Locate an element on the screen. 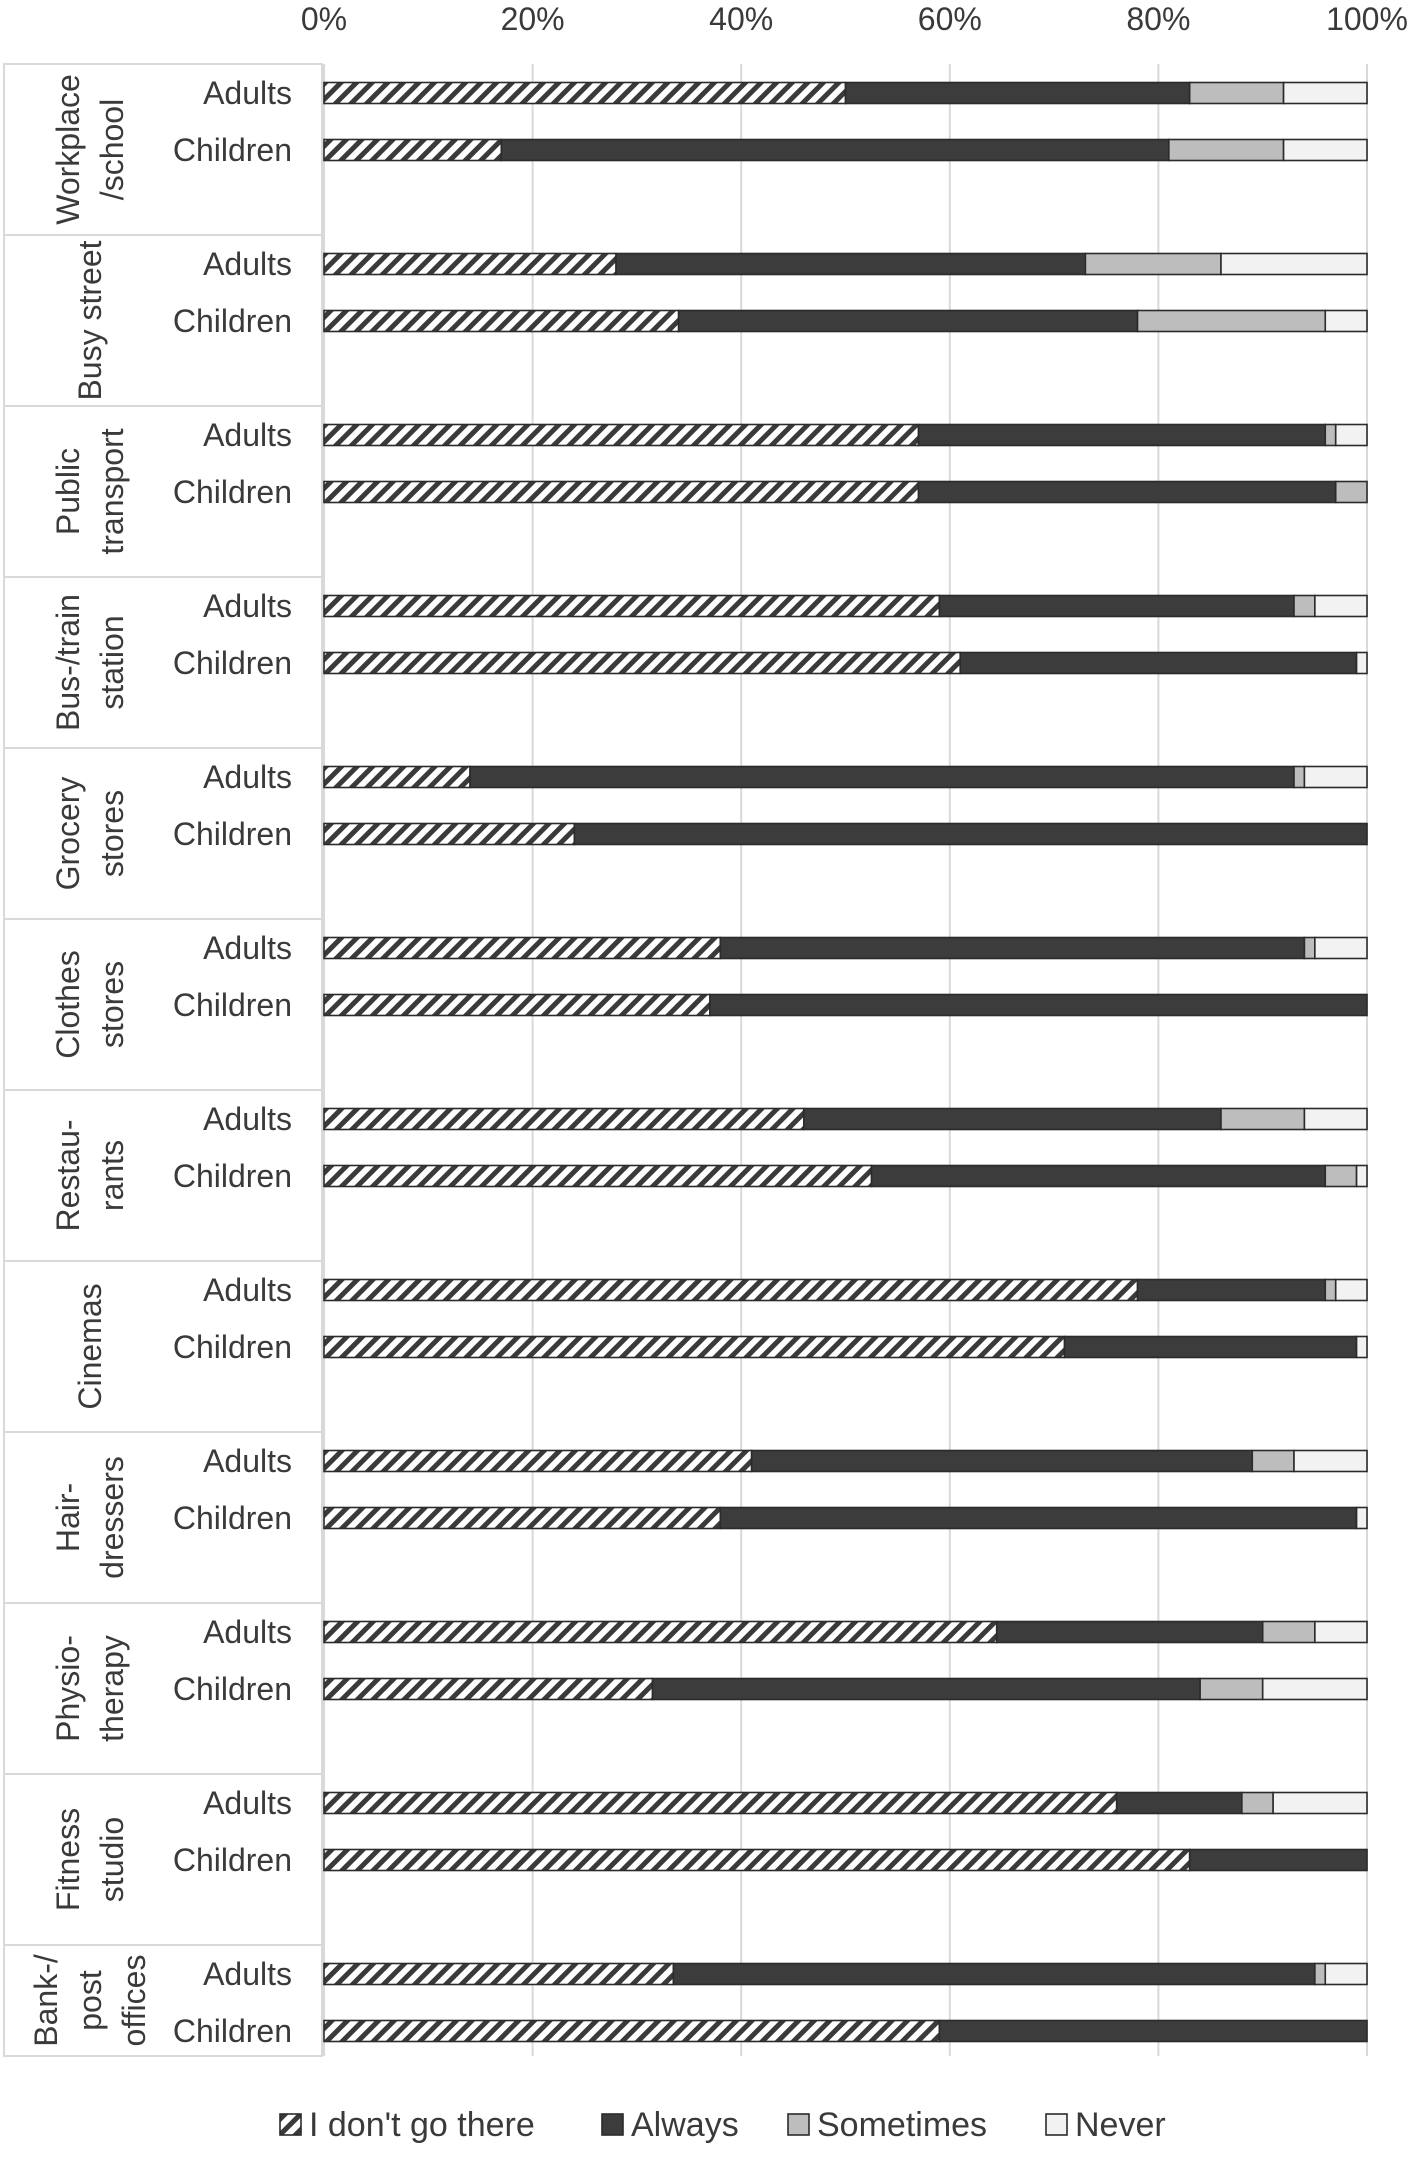 Image resolution: width=1410 pixels, height=2161 pixels. category-label: Clothes stores is located at coordinates (90, 1004).